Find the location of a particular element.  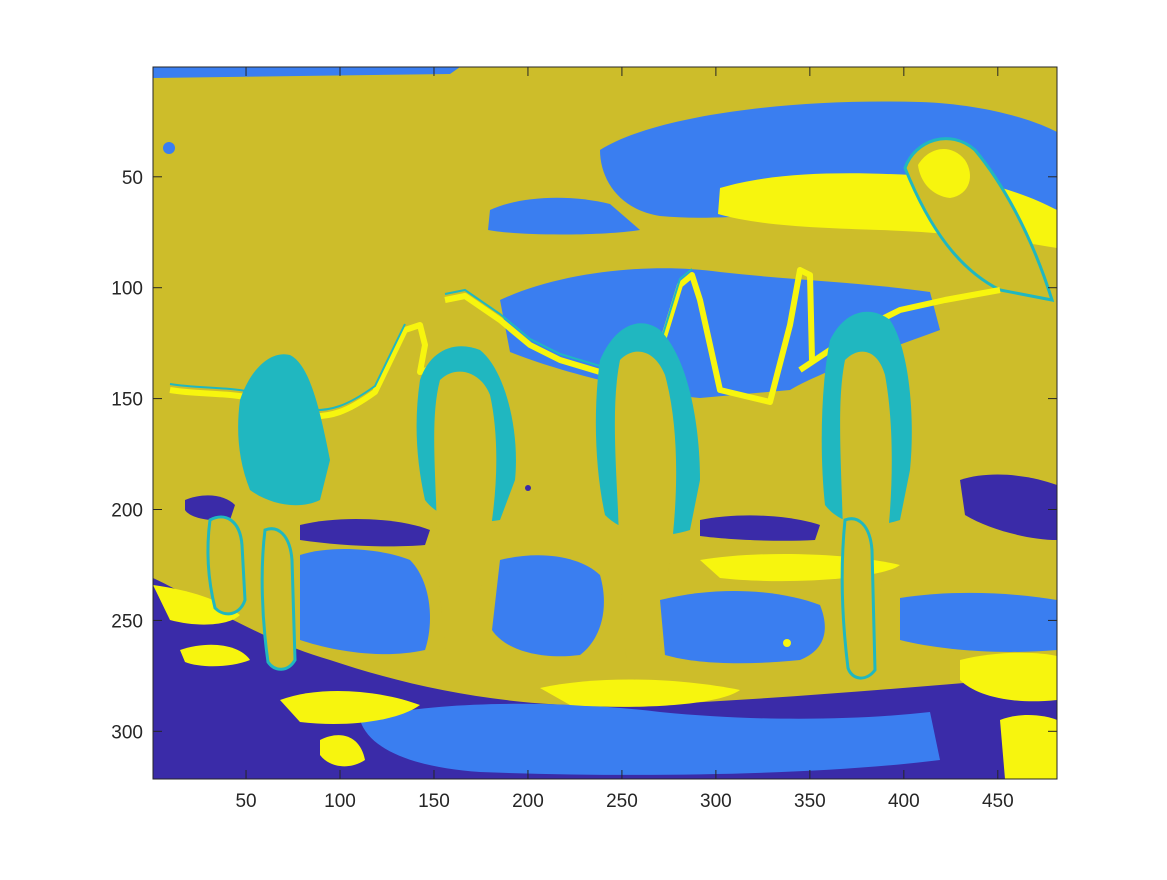

x-tick-label: 450 is located at coordinates (998, 801).